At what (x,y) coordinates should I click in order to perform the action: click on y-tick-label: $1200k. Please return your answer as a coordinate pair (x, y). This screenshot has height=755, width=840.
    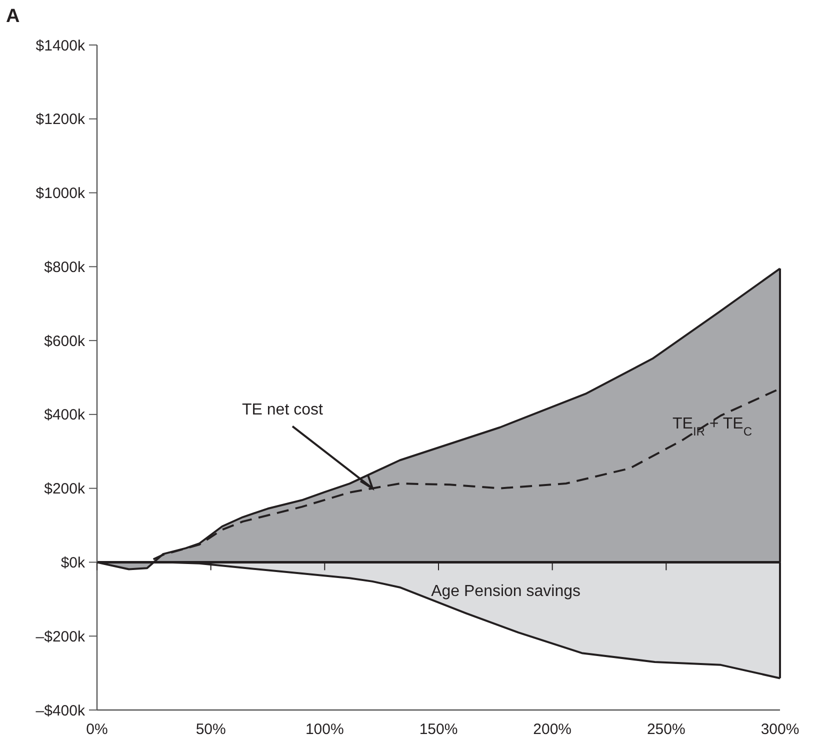
    Looking at the image, I should click on (61, 119).